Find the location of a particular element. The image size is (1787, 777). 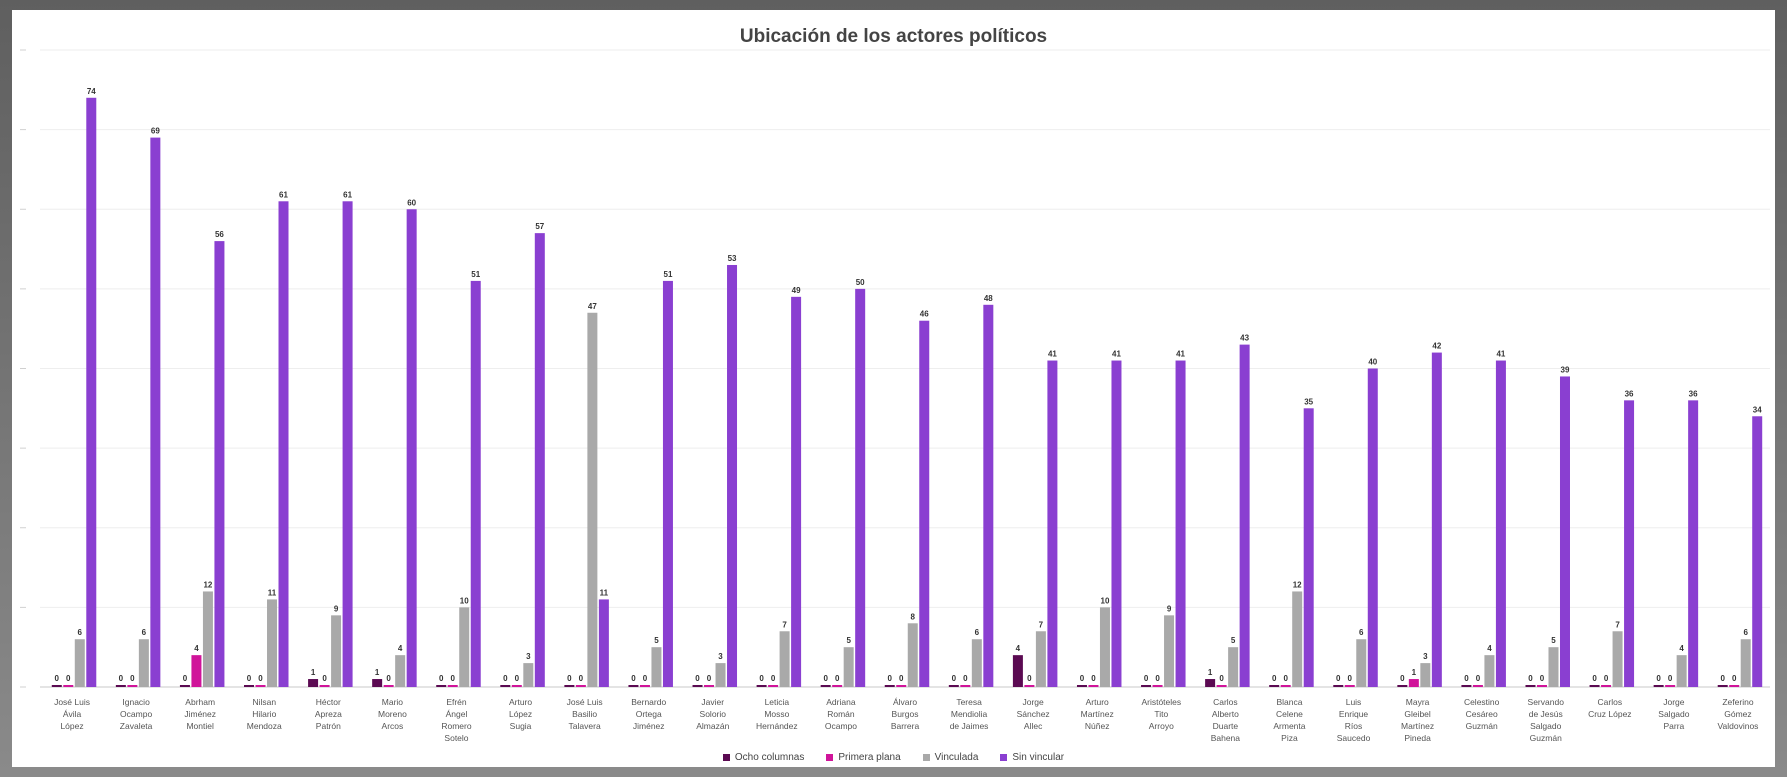

category-label-line: Tito is located at coordinates (1161, 714).